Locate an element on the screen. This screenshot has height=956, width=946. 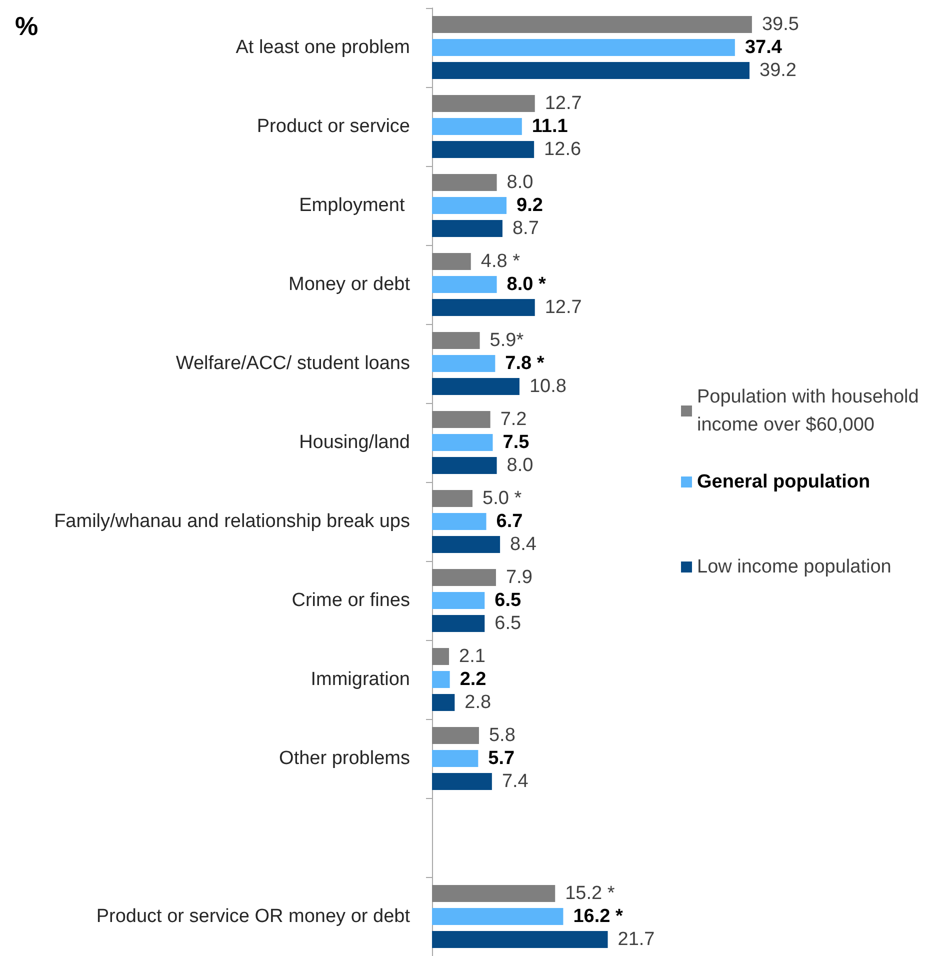
data-label: 2.1 is located at coordinates (472, 657).